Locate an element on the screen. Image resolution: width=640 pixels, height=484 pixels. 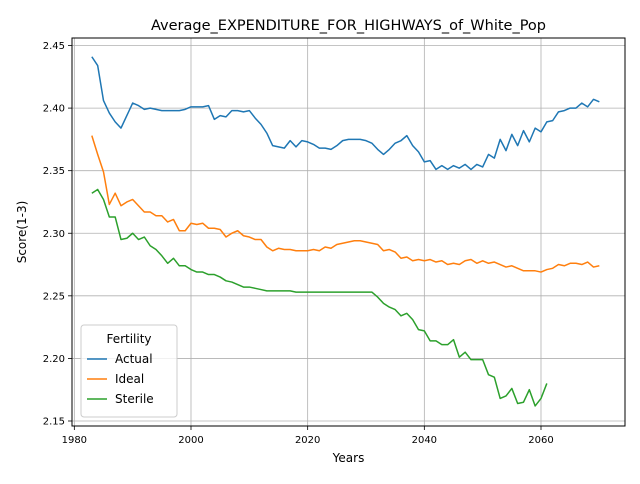
y-tick-label: 2.20 is located at coordinates (54, 359).